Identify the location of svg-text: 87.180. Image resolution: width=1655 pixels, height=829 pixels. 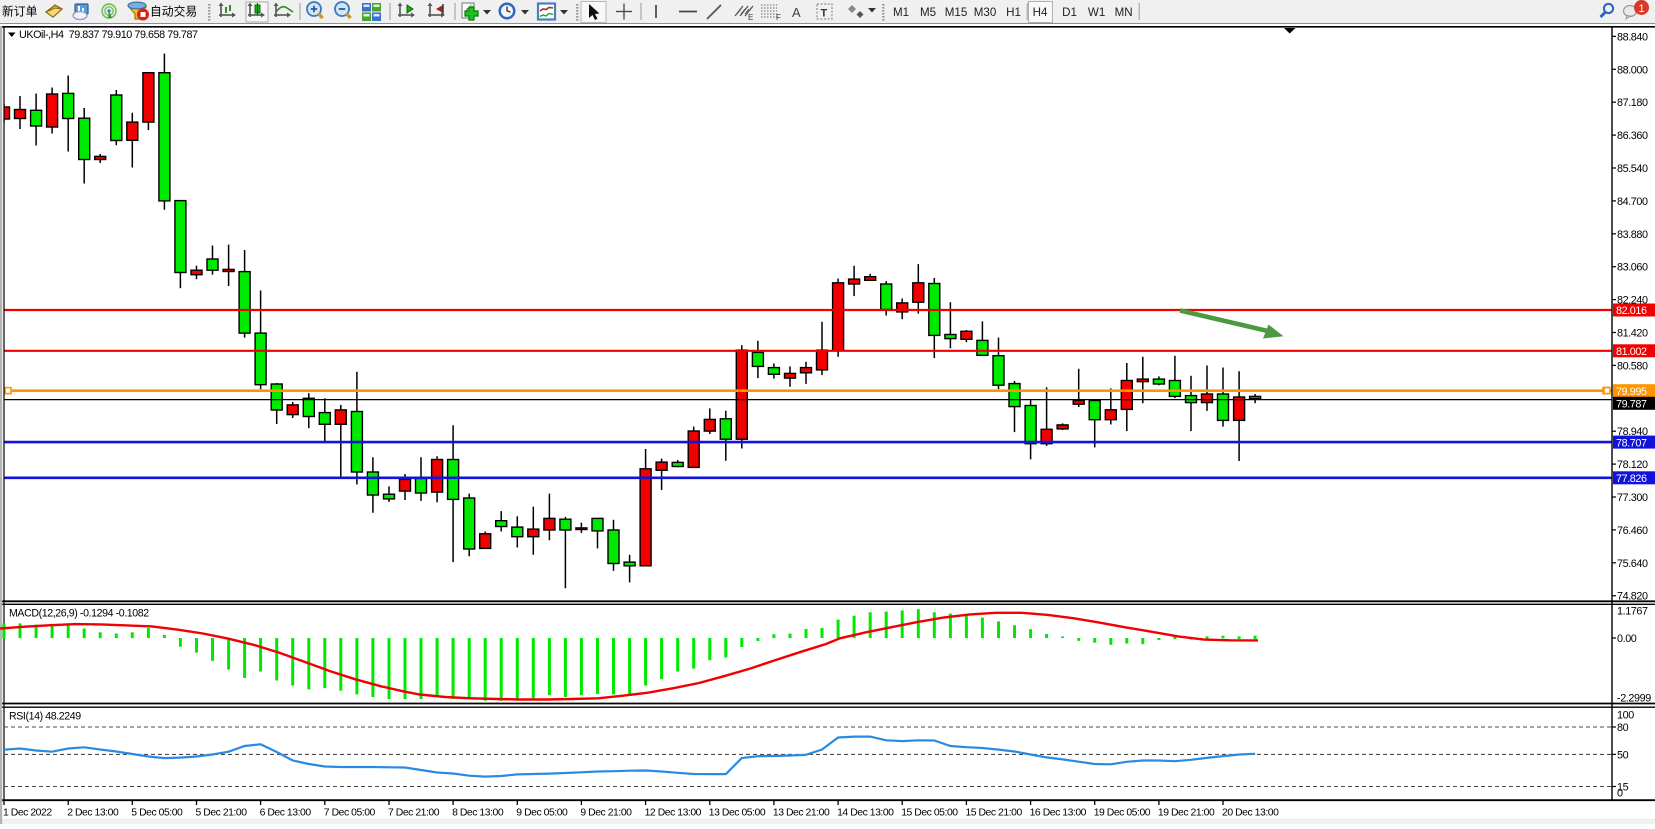
(1632, 103).